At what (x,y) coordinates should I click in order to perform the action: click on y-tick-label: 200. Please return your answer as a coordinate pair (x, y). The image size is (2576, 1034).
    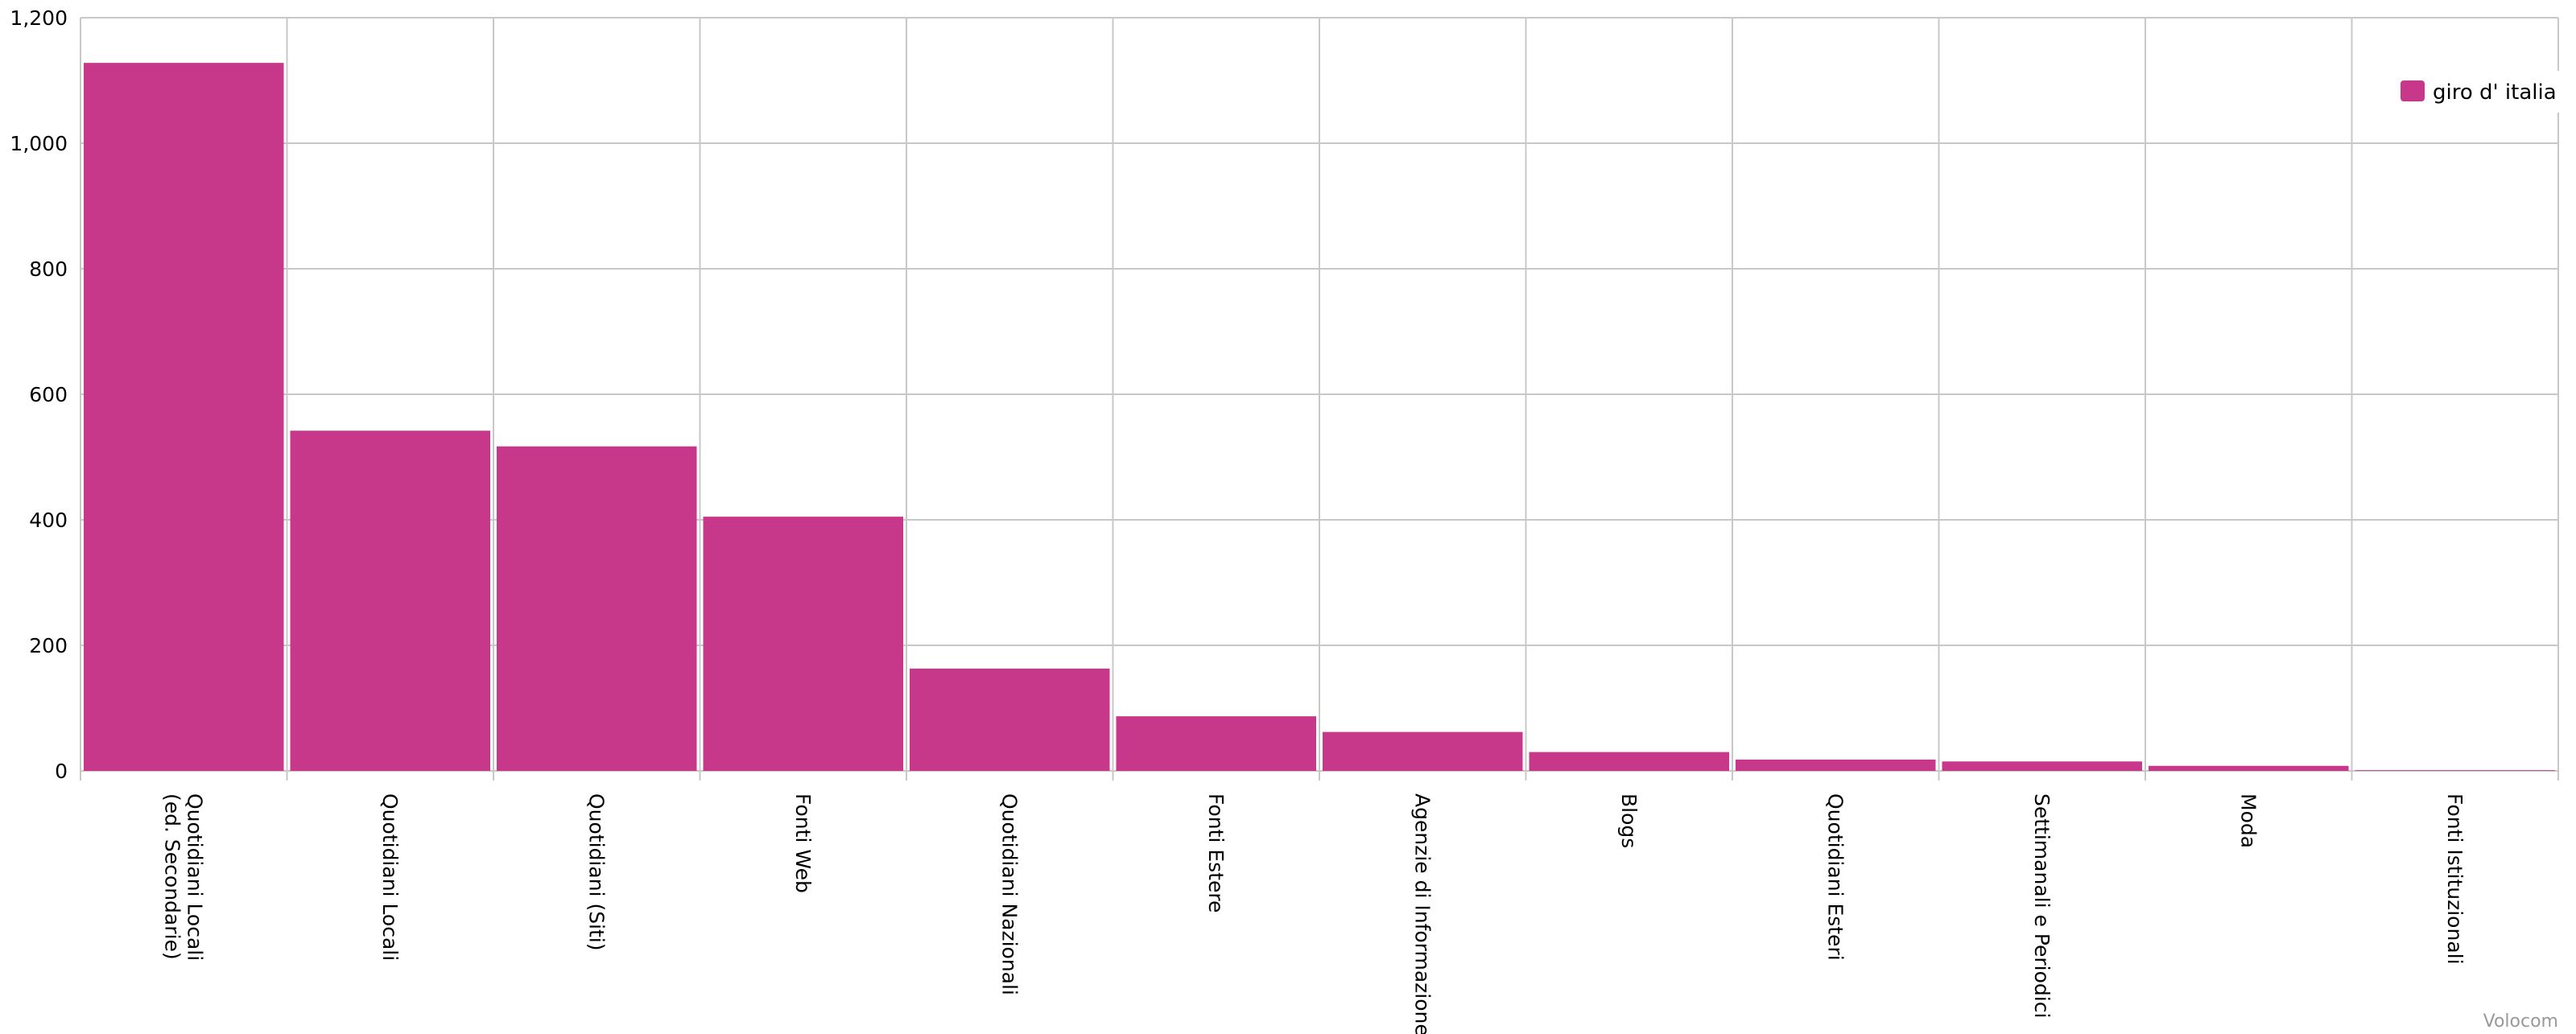
    Looking at the image, I should click on (48, 645).